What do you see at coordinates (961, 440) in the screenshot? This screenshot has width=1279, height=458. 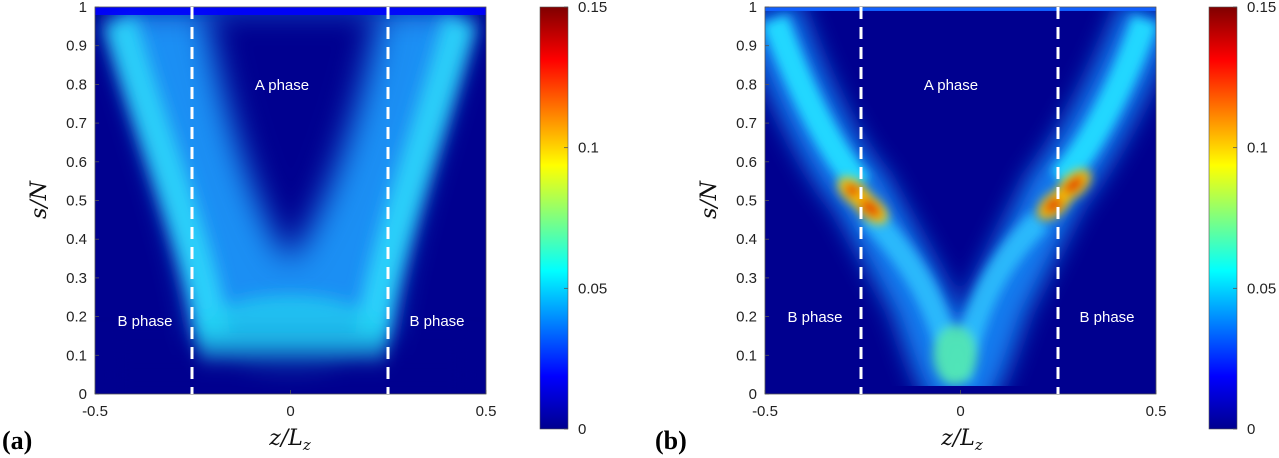 I see `x-axis-label-b: z/Lz` at bounding box center [961, 440].